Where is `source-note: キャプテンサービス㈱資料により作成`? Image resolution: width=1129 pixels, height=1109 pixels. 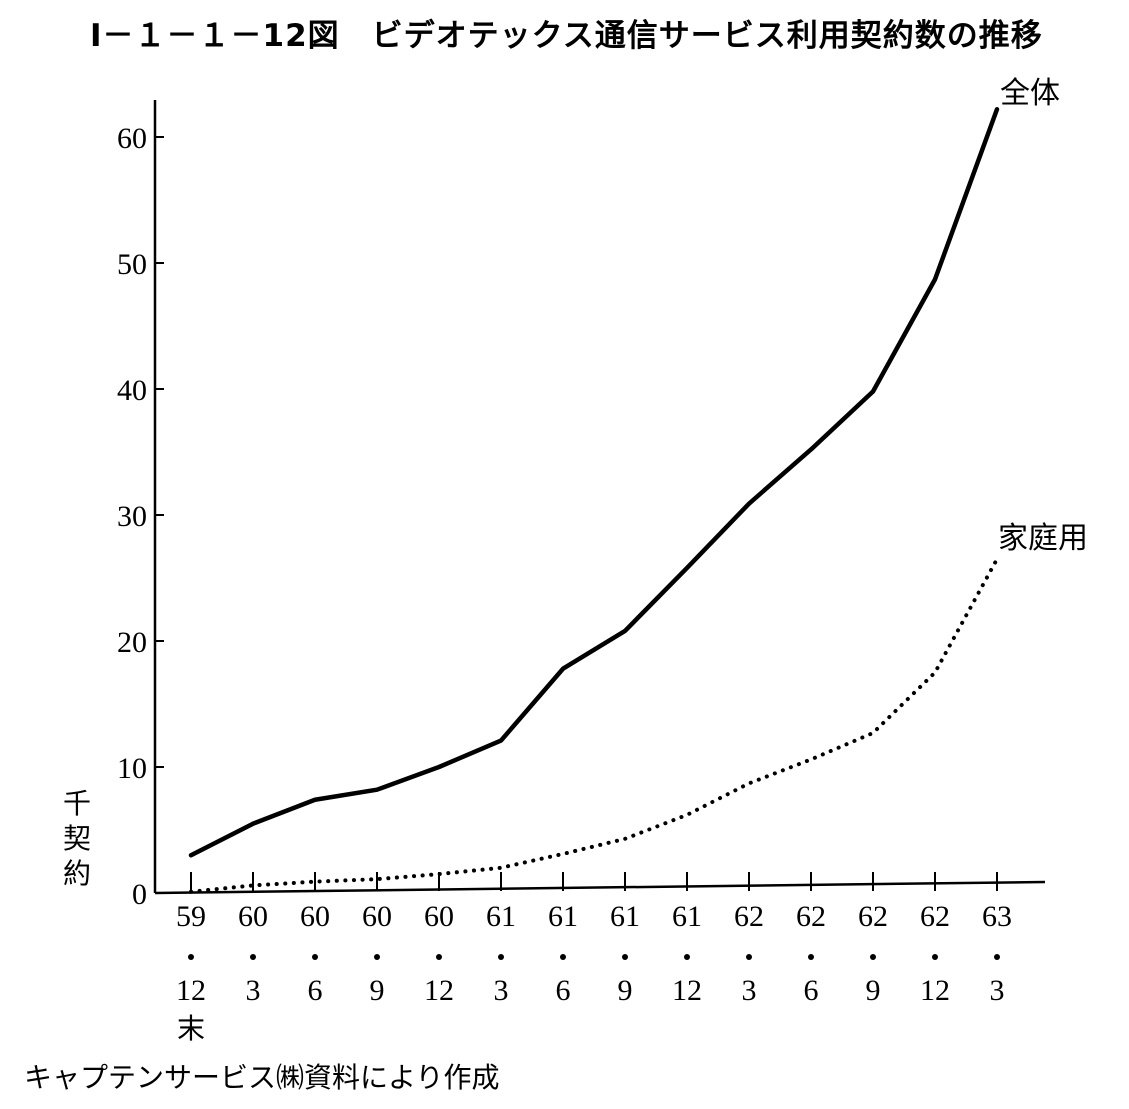 source-note: キャプテンサービス㈱資料により作成 is located at coordinates (262, 1077).